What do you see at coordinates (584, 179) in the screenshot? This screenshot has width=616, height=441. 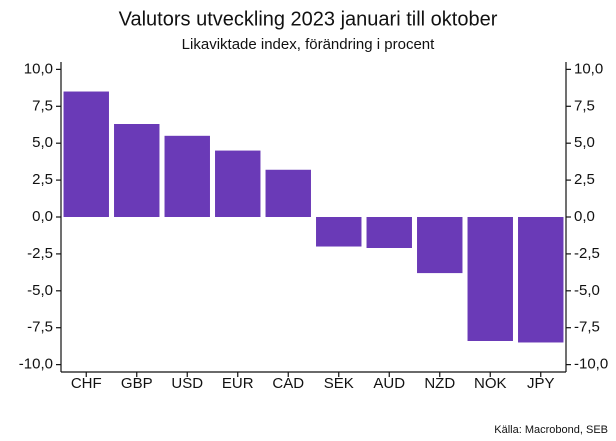 I see `y2-tick-label: 2,5` at bounding box center [584, 179].